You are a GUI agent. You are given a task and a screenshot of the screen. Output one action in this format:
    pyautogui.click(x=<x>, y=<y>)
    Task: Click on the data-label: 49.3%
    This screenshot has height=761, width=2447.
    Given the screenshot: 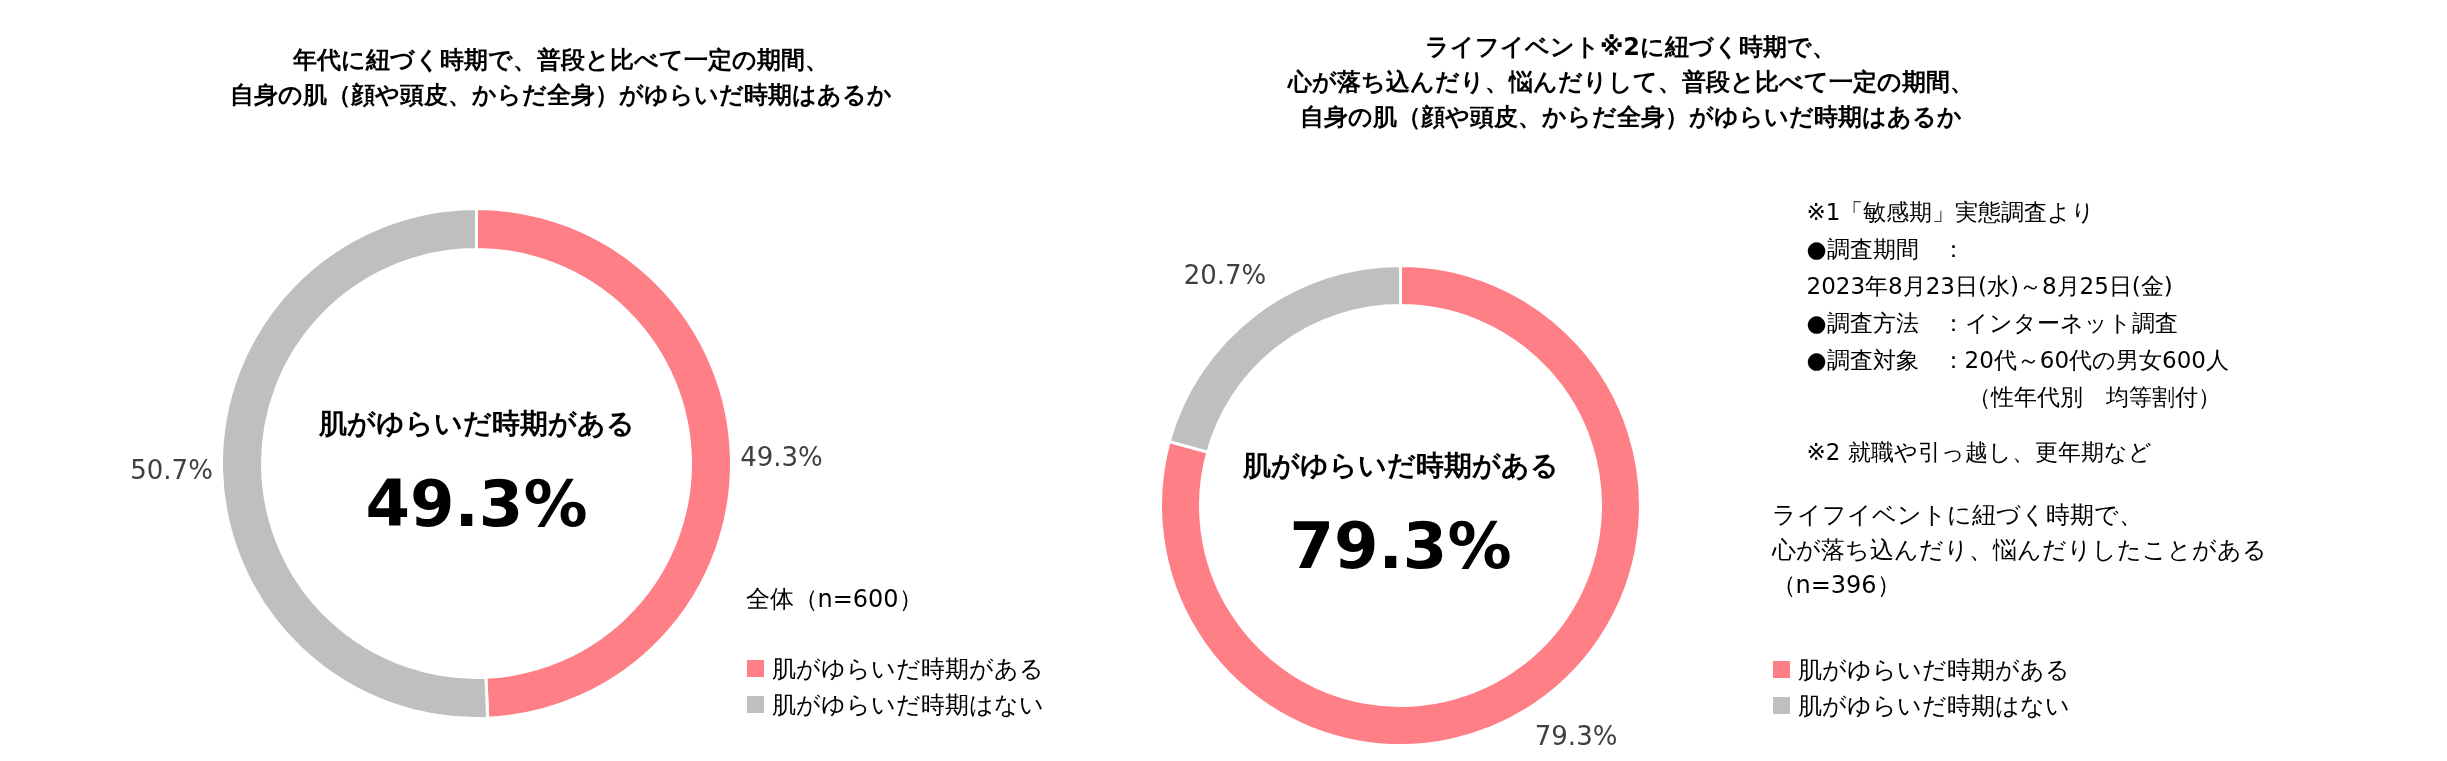 What is the action you would take?
    pyautogui.click(x=781, y=456)
    